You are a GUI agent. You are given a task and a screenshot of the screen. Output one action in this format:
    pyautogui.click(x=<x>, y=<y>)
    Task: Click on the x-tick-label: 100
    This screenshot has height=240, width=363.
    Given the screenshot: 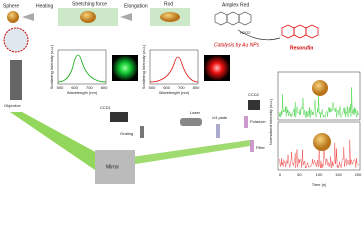 What is the action you would take?
    pyautogui.click(x=319, y=174)
    